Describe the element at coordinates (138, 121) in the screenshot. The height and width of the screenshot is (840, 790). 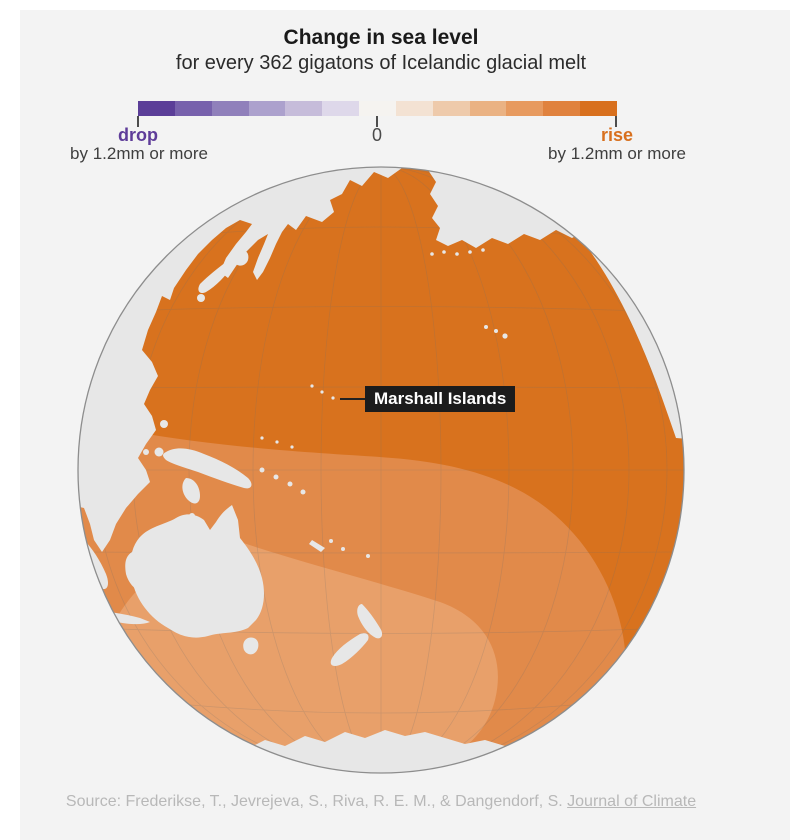
I see `scale-tick-left` at that location.